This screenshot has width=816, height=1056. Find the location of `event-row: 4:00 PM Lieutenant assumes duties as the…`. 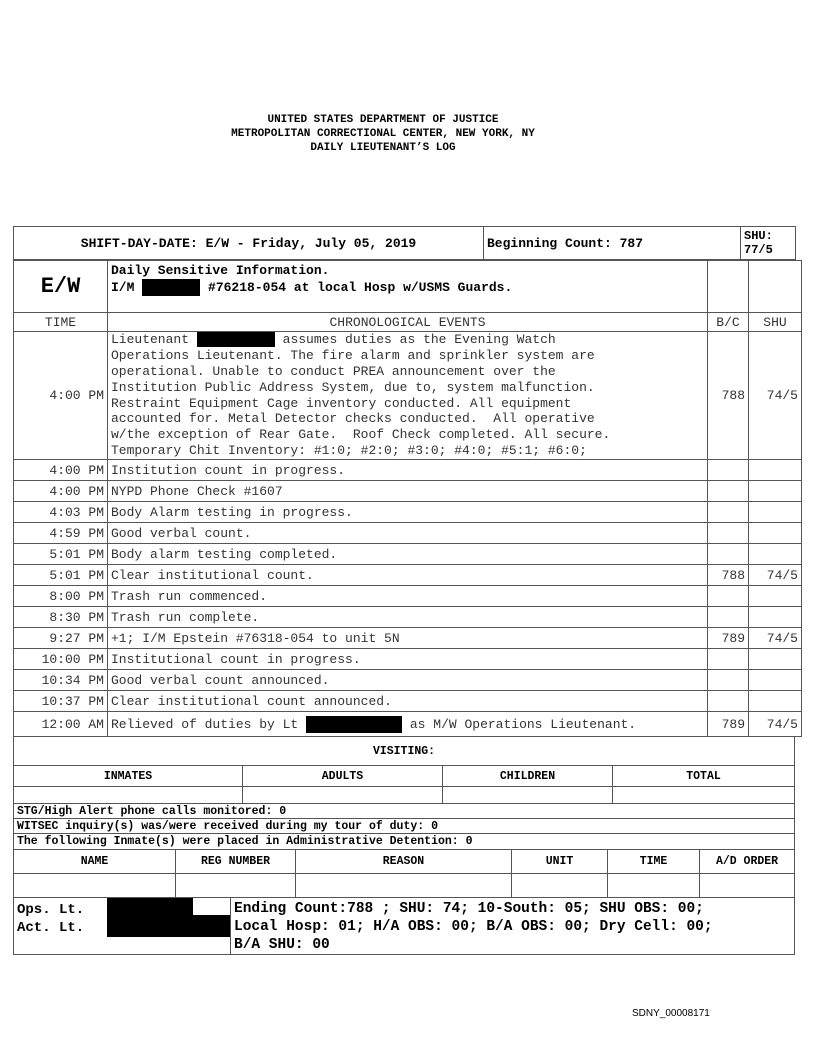

event-row: 4:00 PM Lieutenant assumes duties as the… is located at coordinates (407, 395).